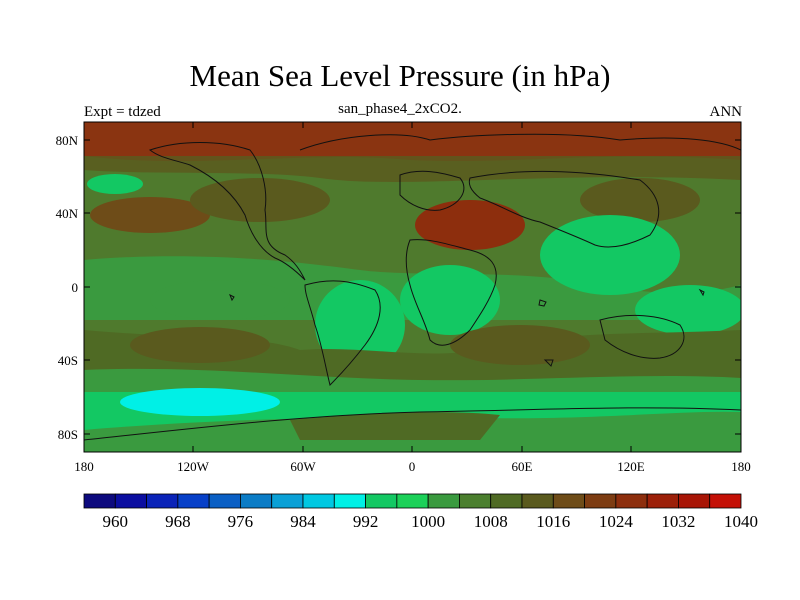  I want to click on colorbar-label: 960, so click(116, 521).